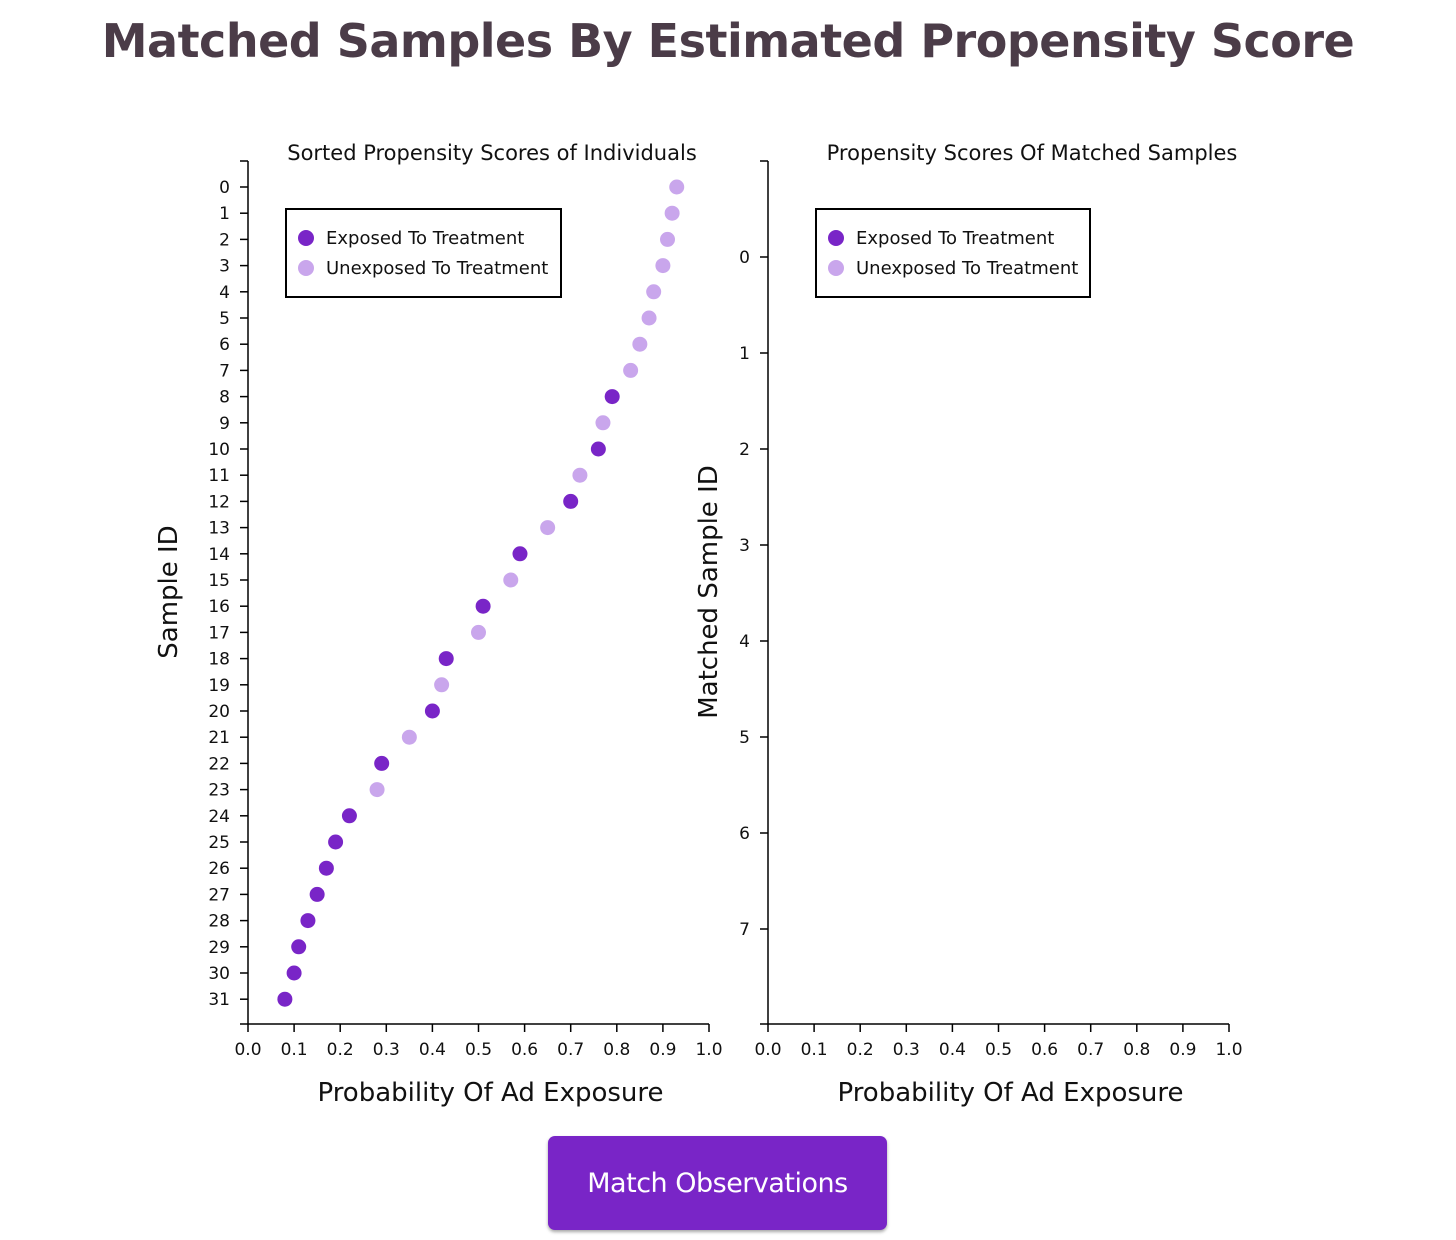 The image size is (1456, 1240). Describe the element at coordinates (169, 591) in the screenshot. I see `y-axis-label: Sample ID` at that location.